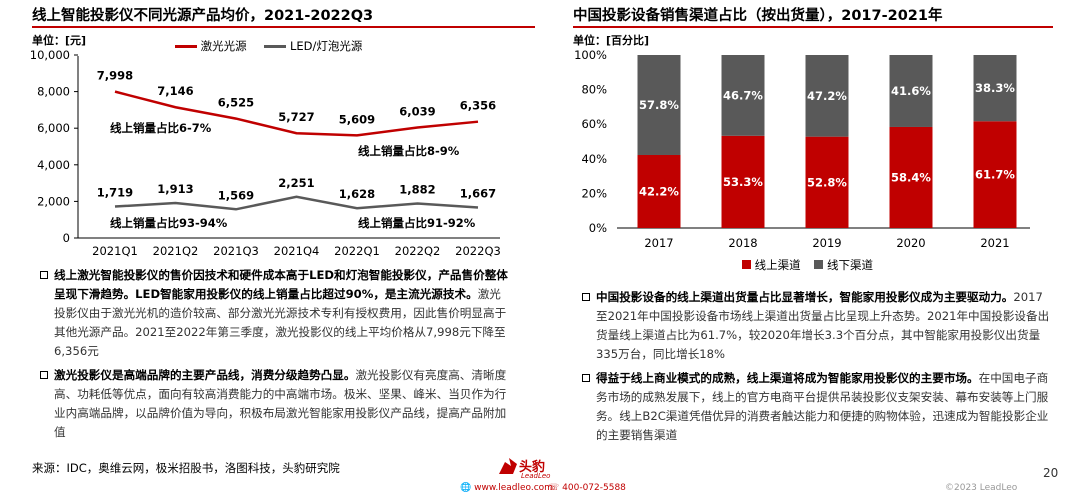 This screenshot has height=498, width=1080. What do you see at coordinates (787, 378) in the screenshot?
I see `right-bullet-2-head: 得益于线上商业模式的成熟，线上渠道将成为智能家用投影仪的主要市场。` at bounding box center [787, 378].